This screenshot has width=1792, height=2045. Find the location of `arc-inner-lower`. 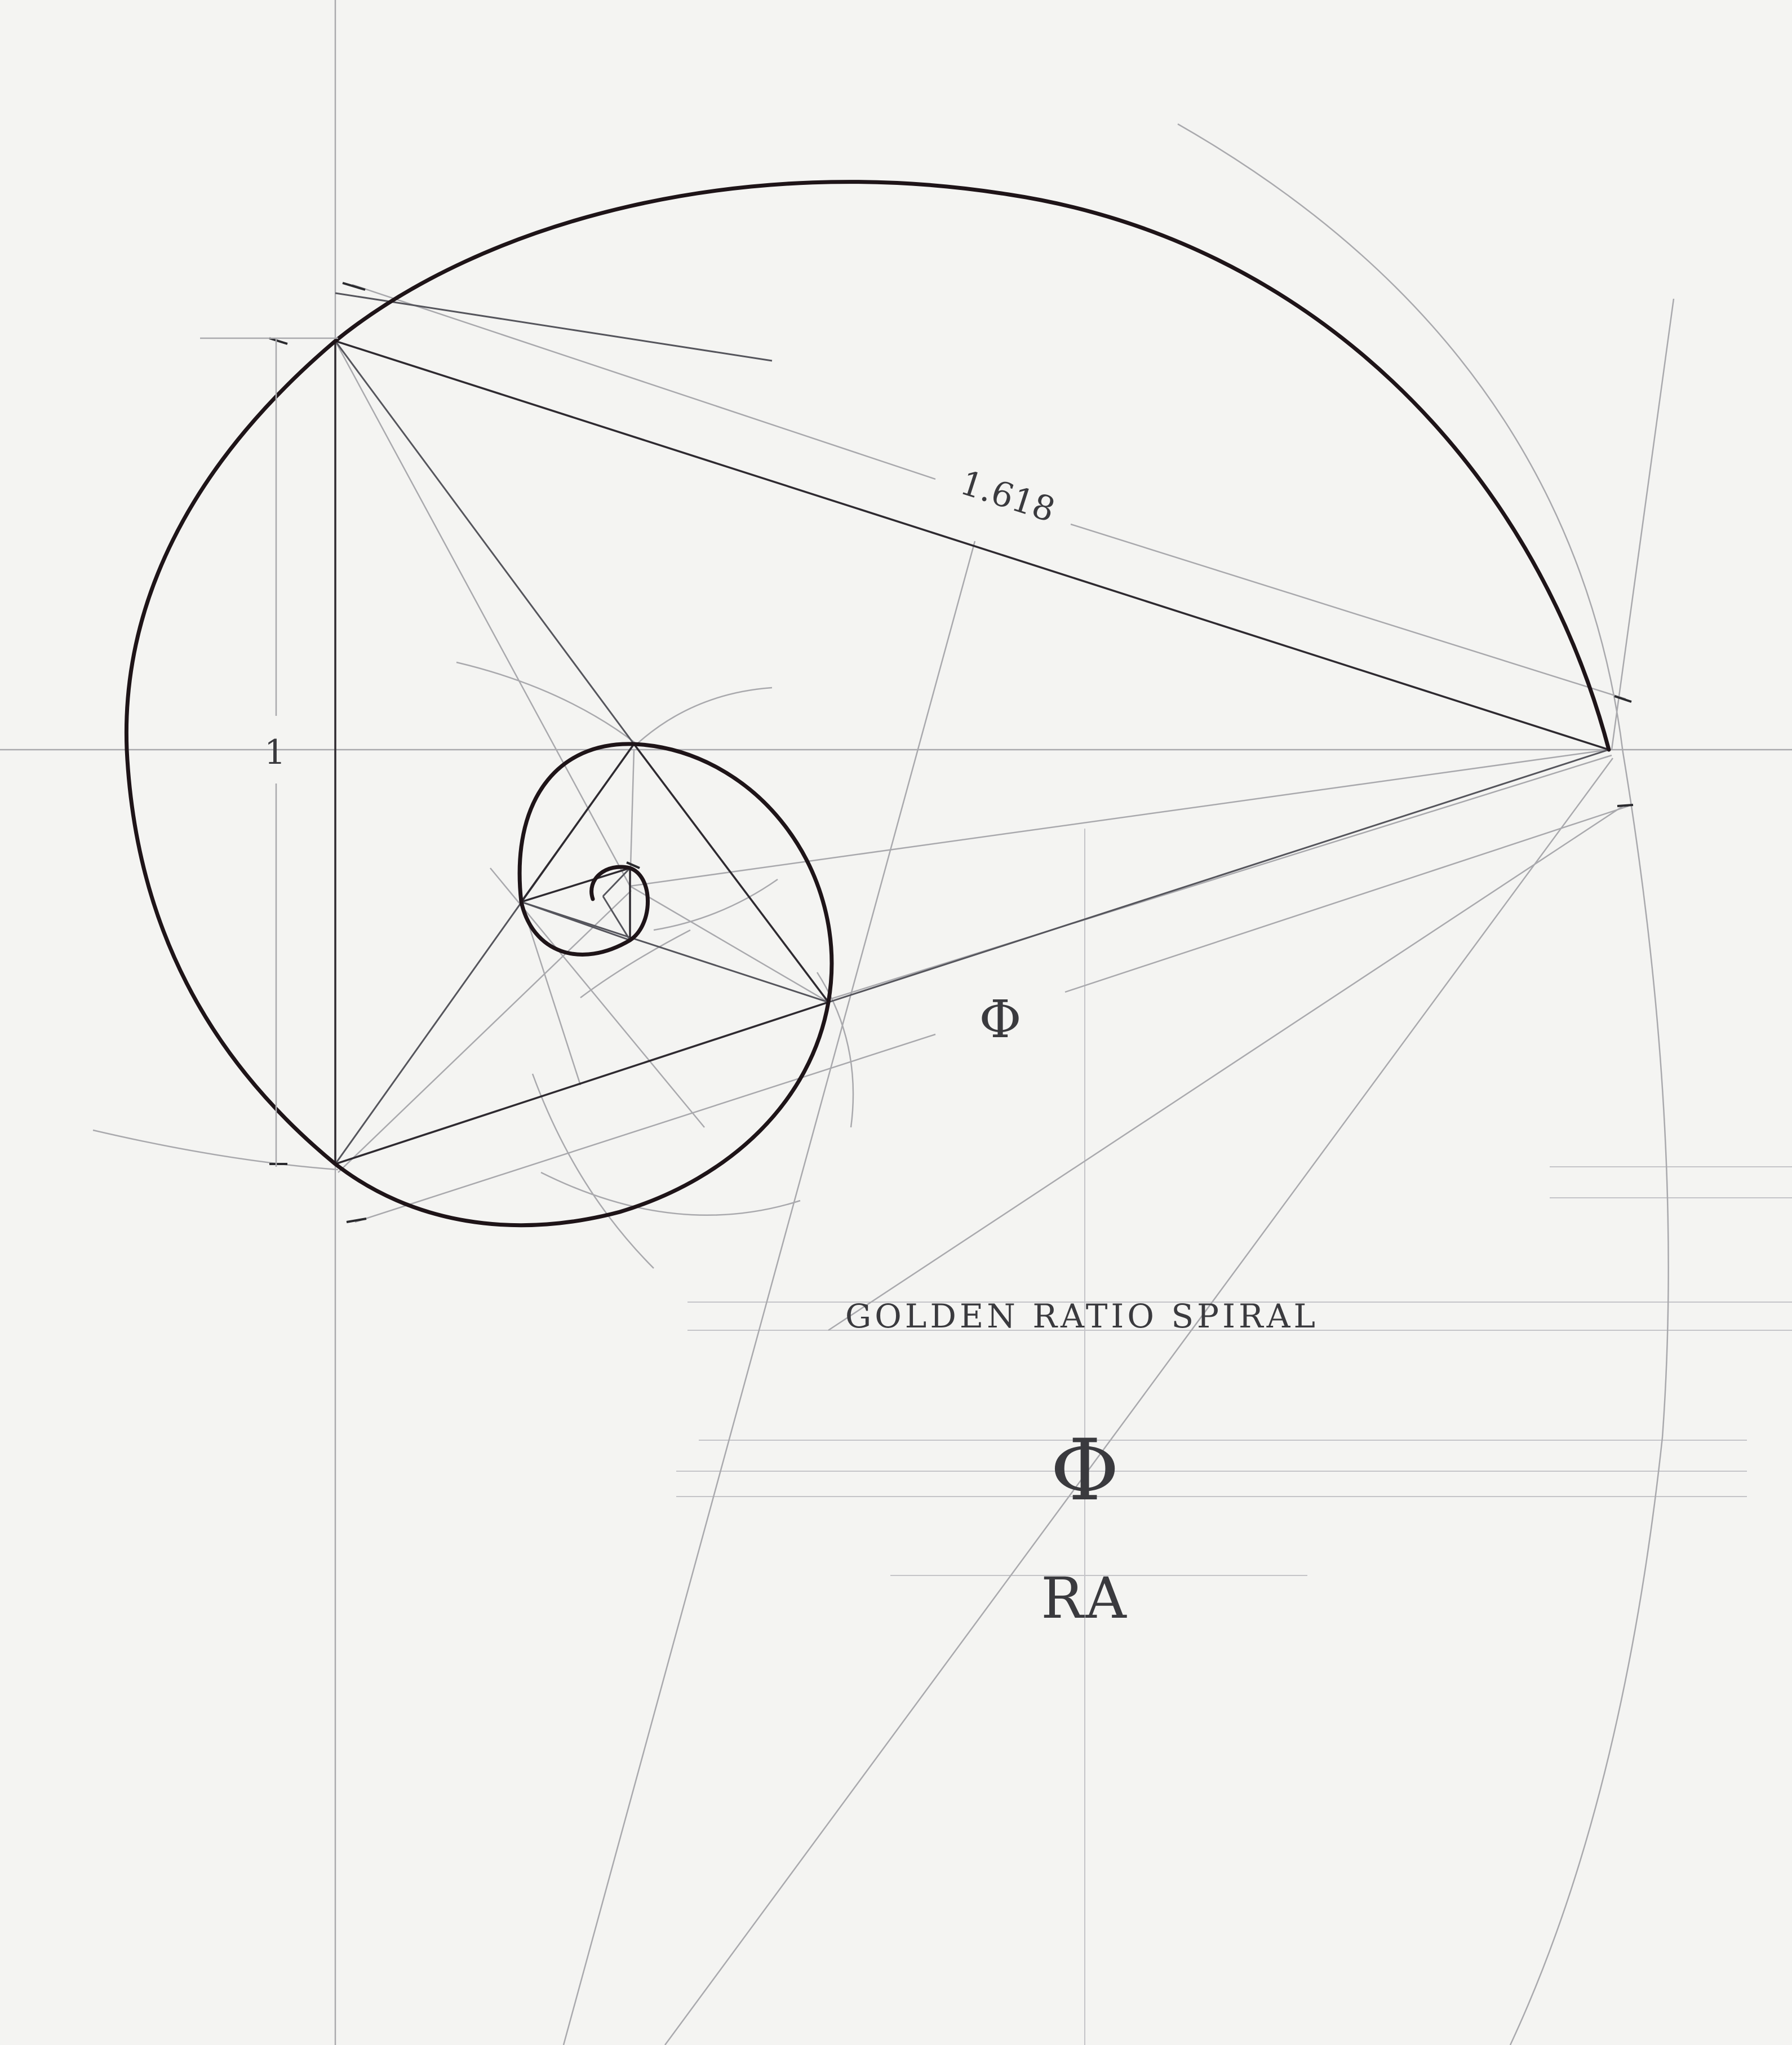

arc-inner-lower is located at coordinates (715, 904).